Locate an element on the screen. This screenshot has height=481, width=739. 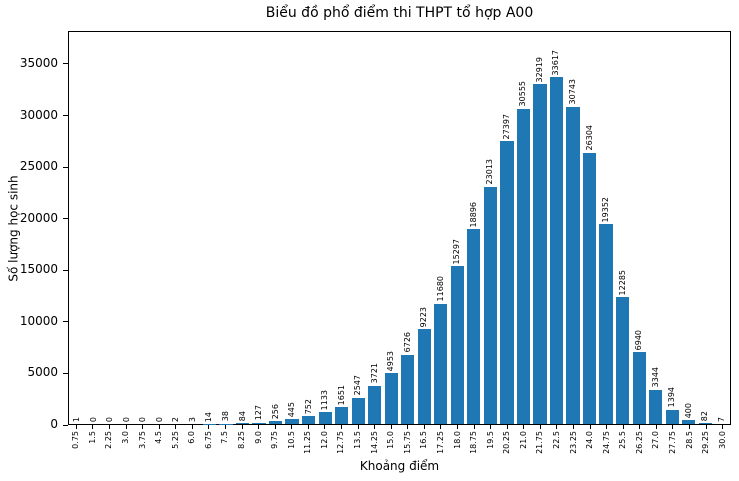
bar-slot: 1651 is located at coordinates (341, 404).